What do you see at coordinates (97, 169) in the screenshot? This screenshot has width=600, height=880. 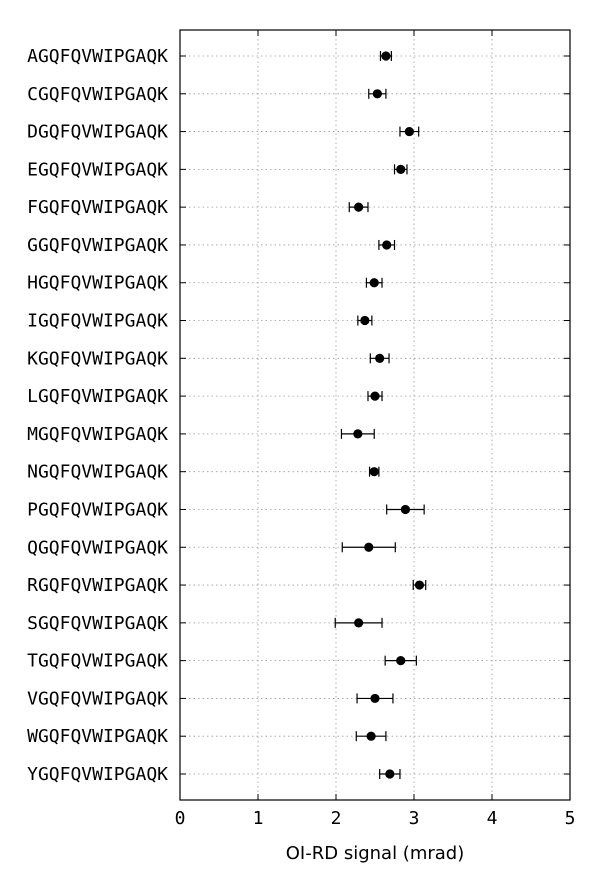 I see `y-tick-label: EGQFQVWIPGAQK` at bounding box center [97, 169].